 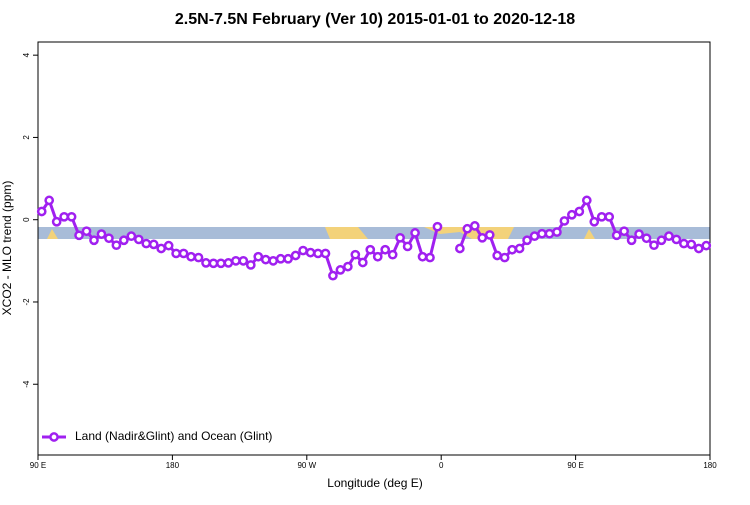 I want to click on y-axis-label: XCO2 - MLO trend (ppm), so click(x=7, y=248).